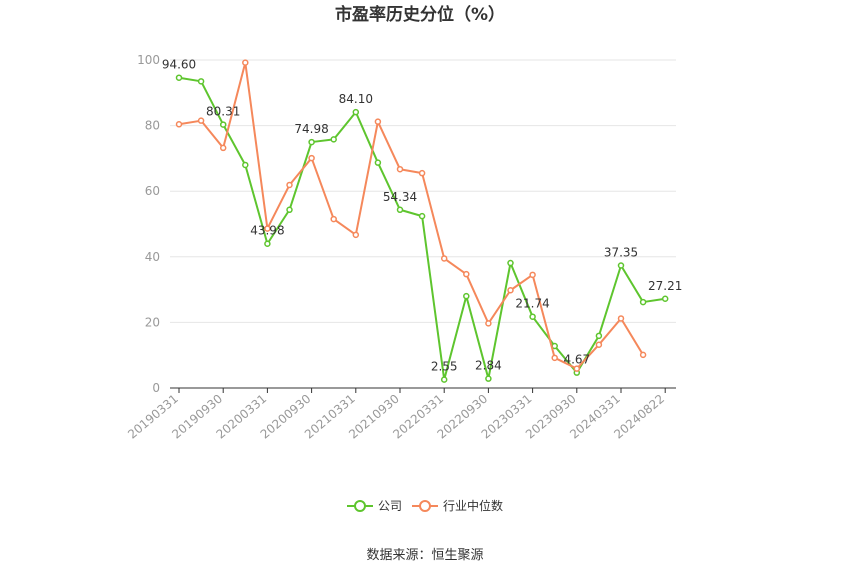  I want to click on data-label: 2.84, so click(488, 366).